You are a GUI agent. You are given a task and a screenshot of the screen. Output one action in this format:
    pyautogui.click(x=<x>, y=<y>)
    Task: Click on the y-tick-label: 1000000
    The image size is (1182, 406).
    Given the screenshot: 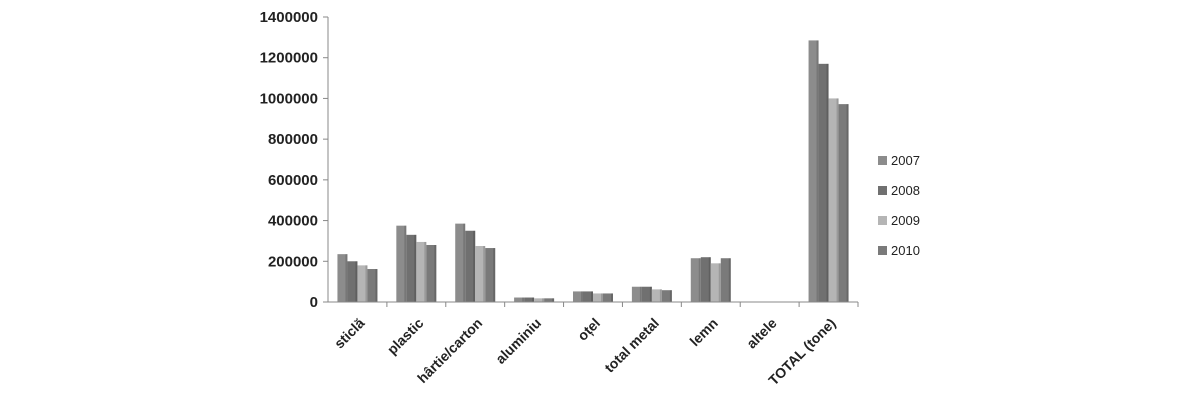 What is the action you would take?
    pyautogui.click(x=289, y=98)
    